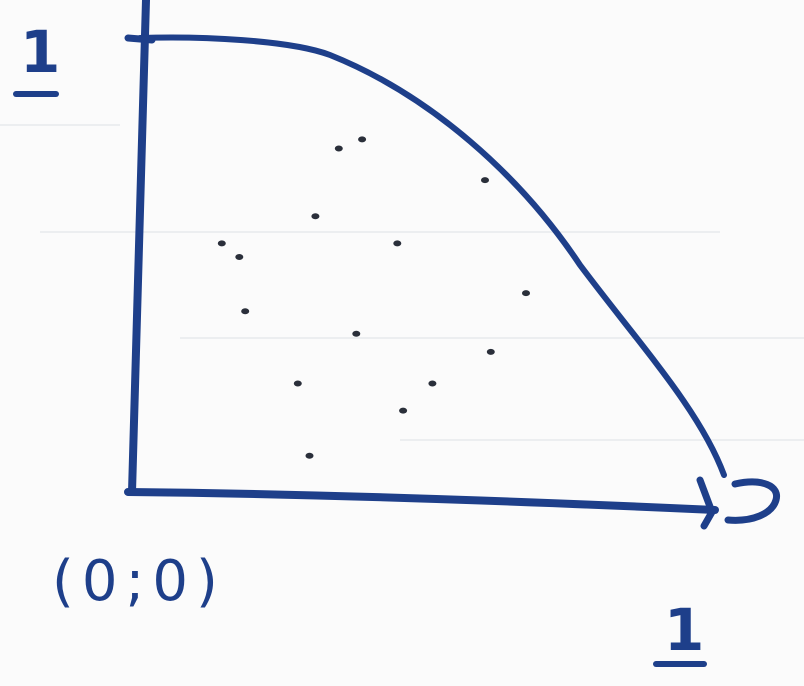 This screenshot has width=804, height=686. Describe the element at coordinates (140, 39) in the screenshot. I see `y-tick-mark` at that location.